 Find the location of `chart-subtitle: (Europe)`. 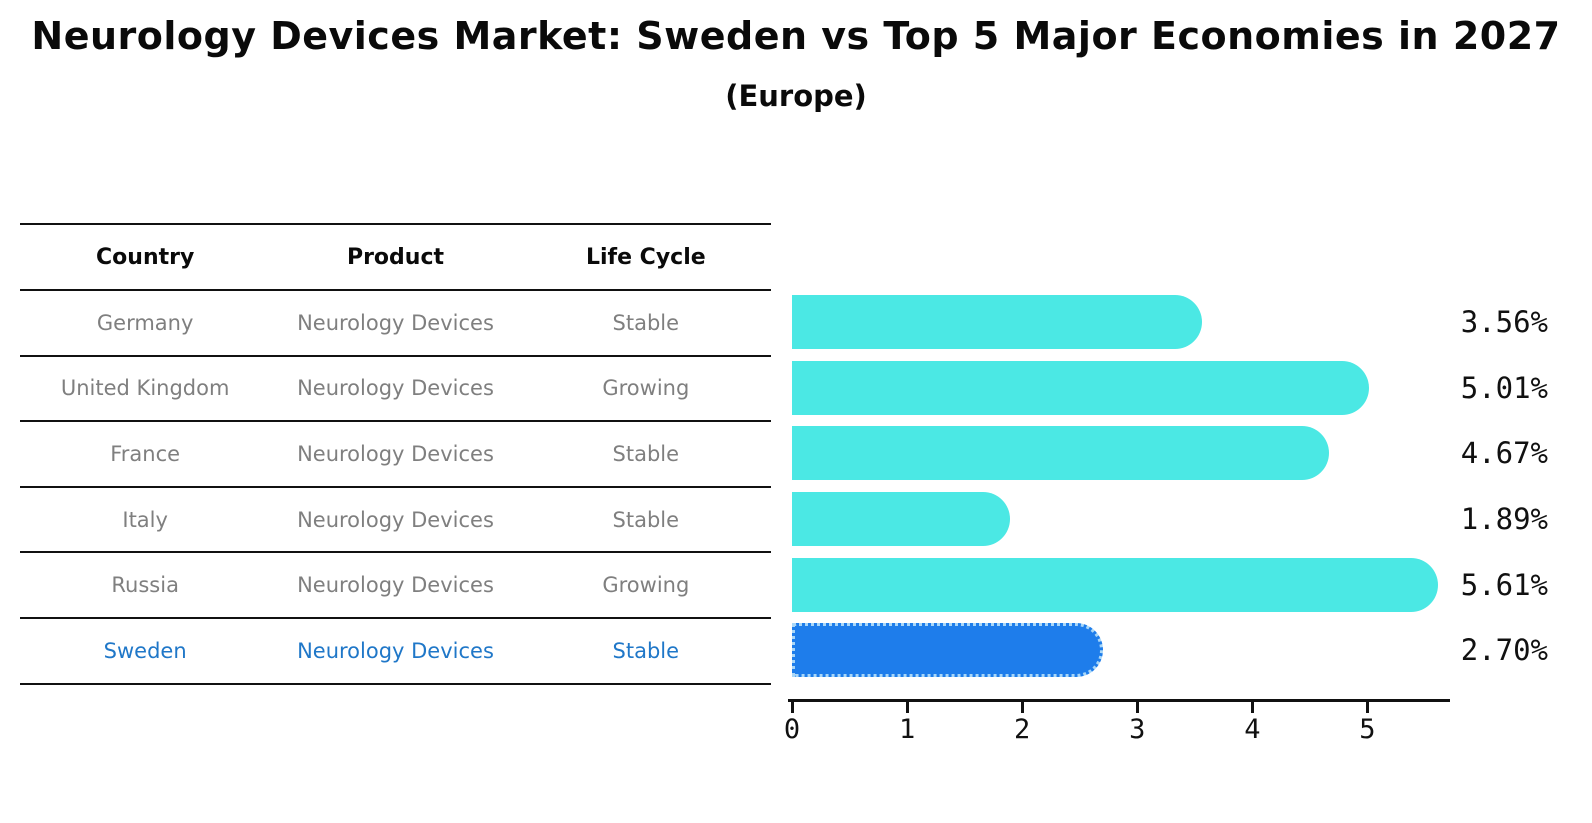

chart-subtitle: (Europe) is located at coordinates (796, 96).